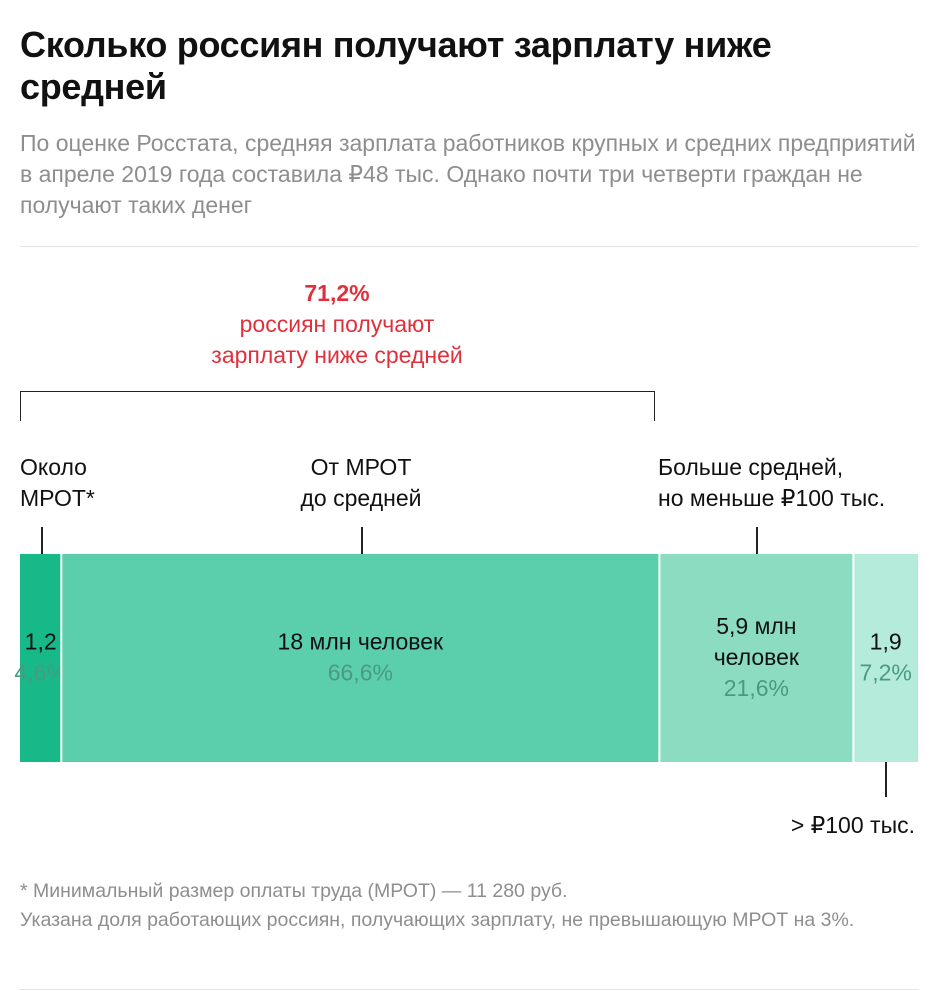  Describe the element at coordinates (337, 406) in the screenshot. I see `highlight-bracket` at that location.